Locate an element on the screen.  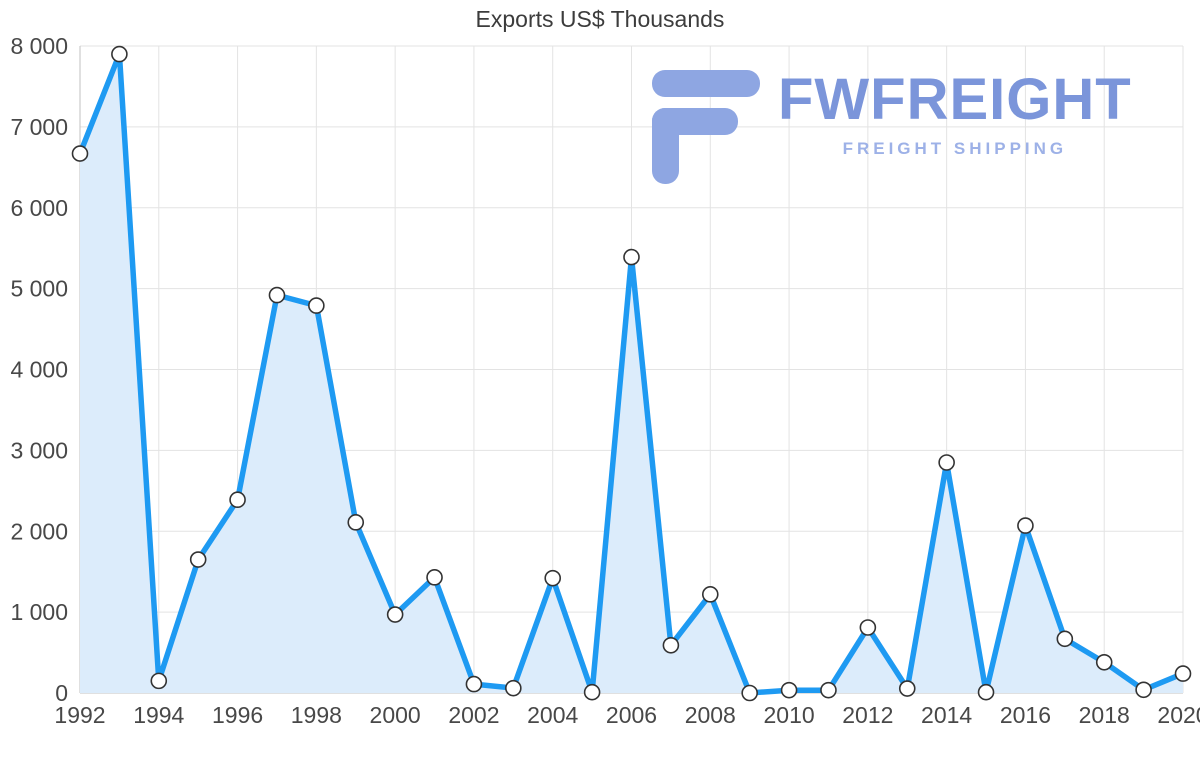
svg-text: 2014 is located at coordinates (946, 715).